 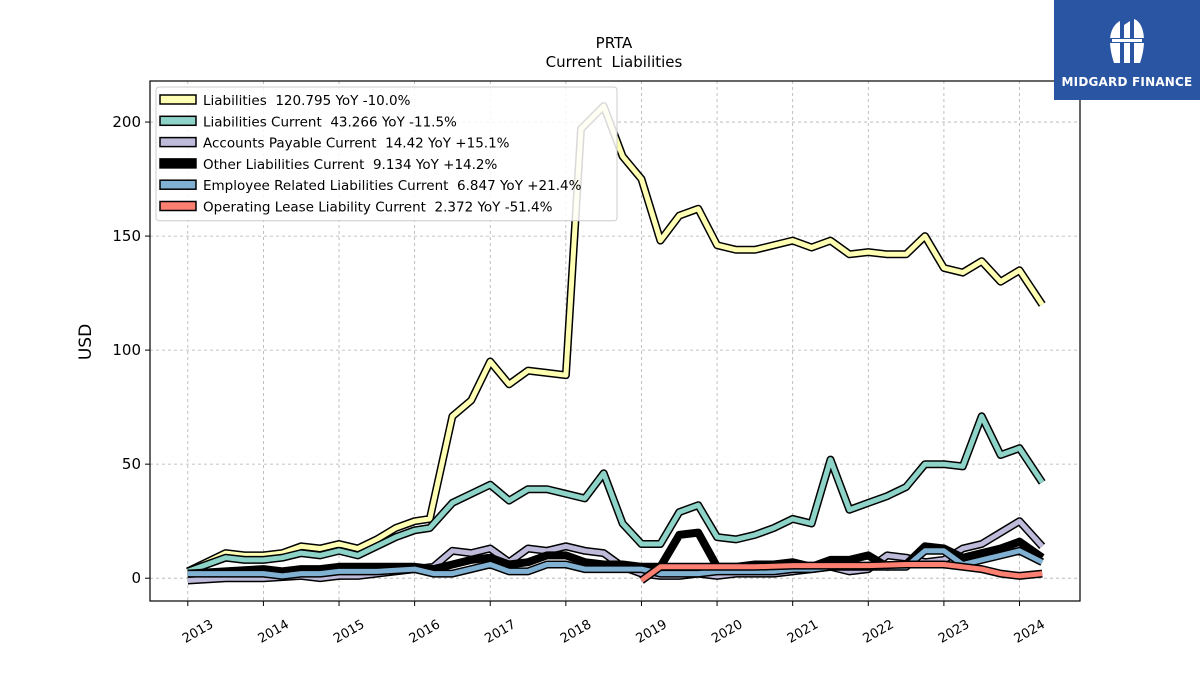 I want to click on x-tick-label: 2014, so click(x=274, y=632).